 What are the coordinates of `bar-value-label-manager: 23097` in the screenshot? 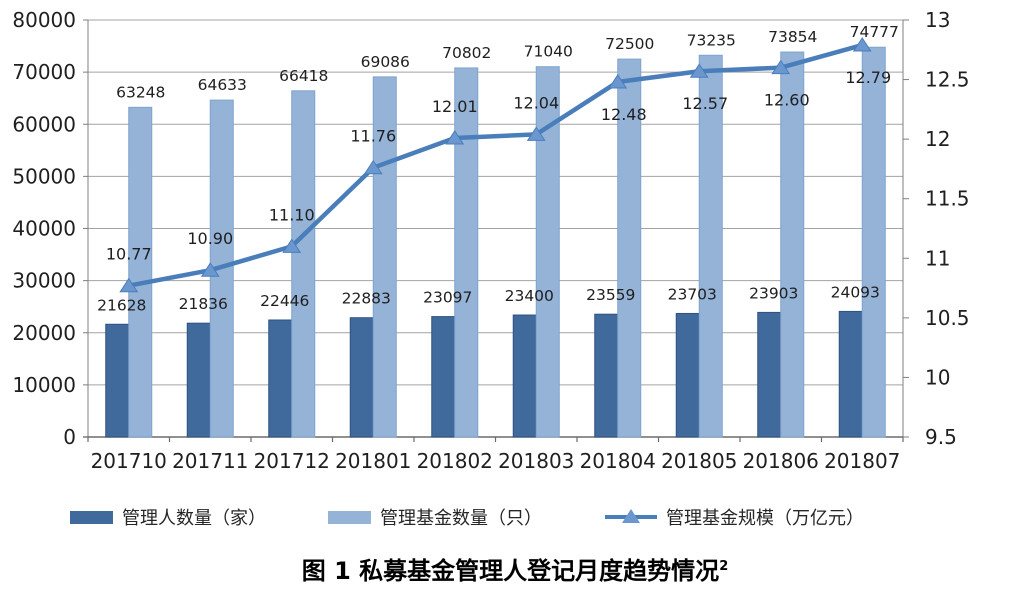 It's located at (447, 298).